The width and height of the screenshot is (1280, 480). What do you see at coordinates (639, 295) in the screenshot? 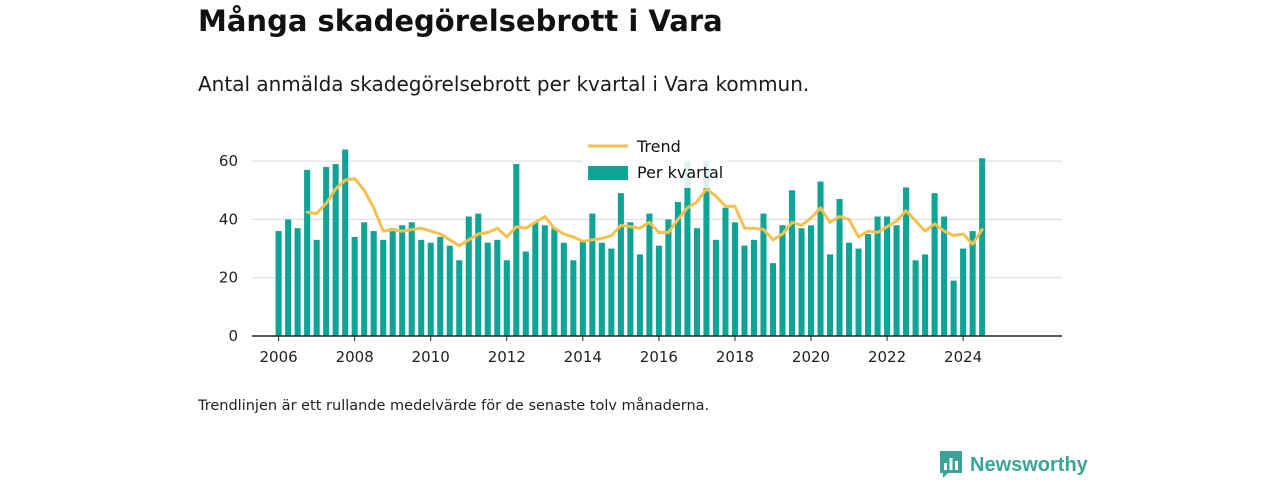
I see `bar-2015.5` at bounding box center [639, 295].